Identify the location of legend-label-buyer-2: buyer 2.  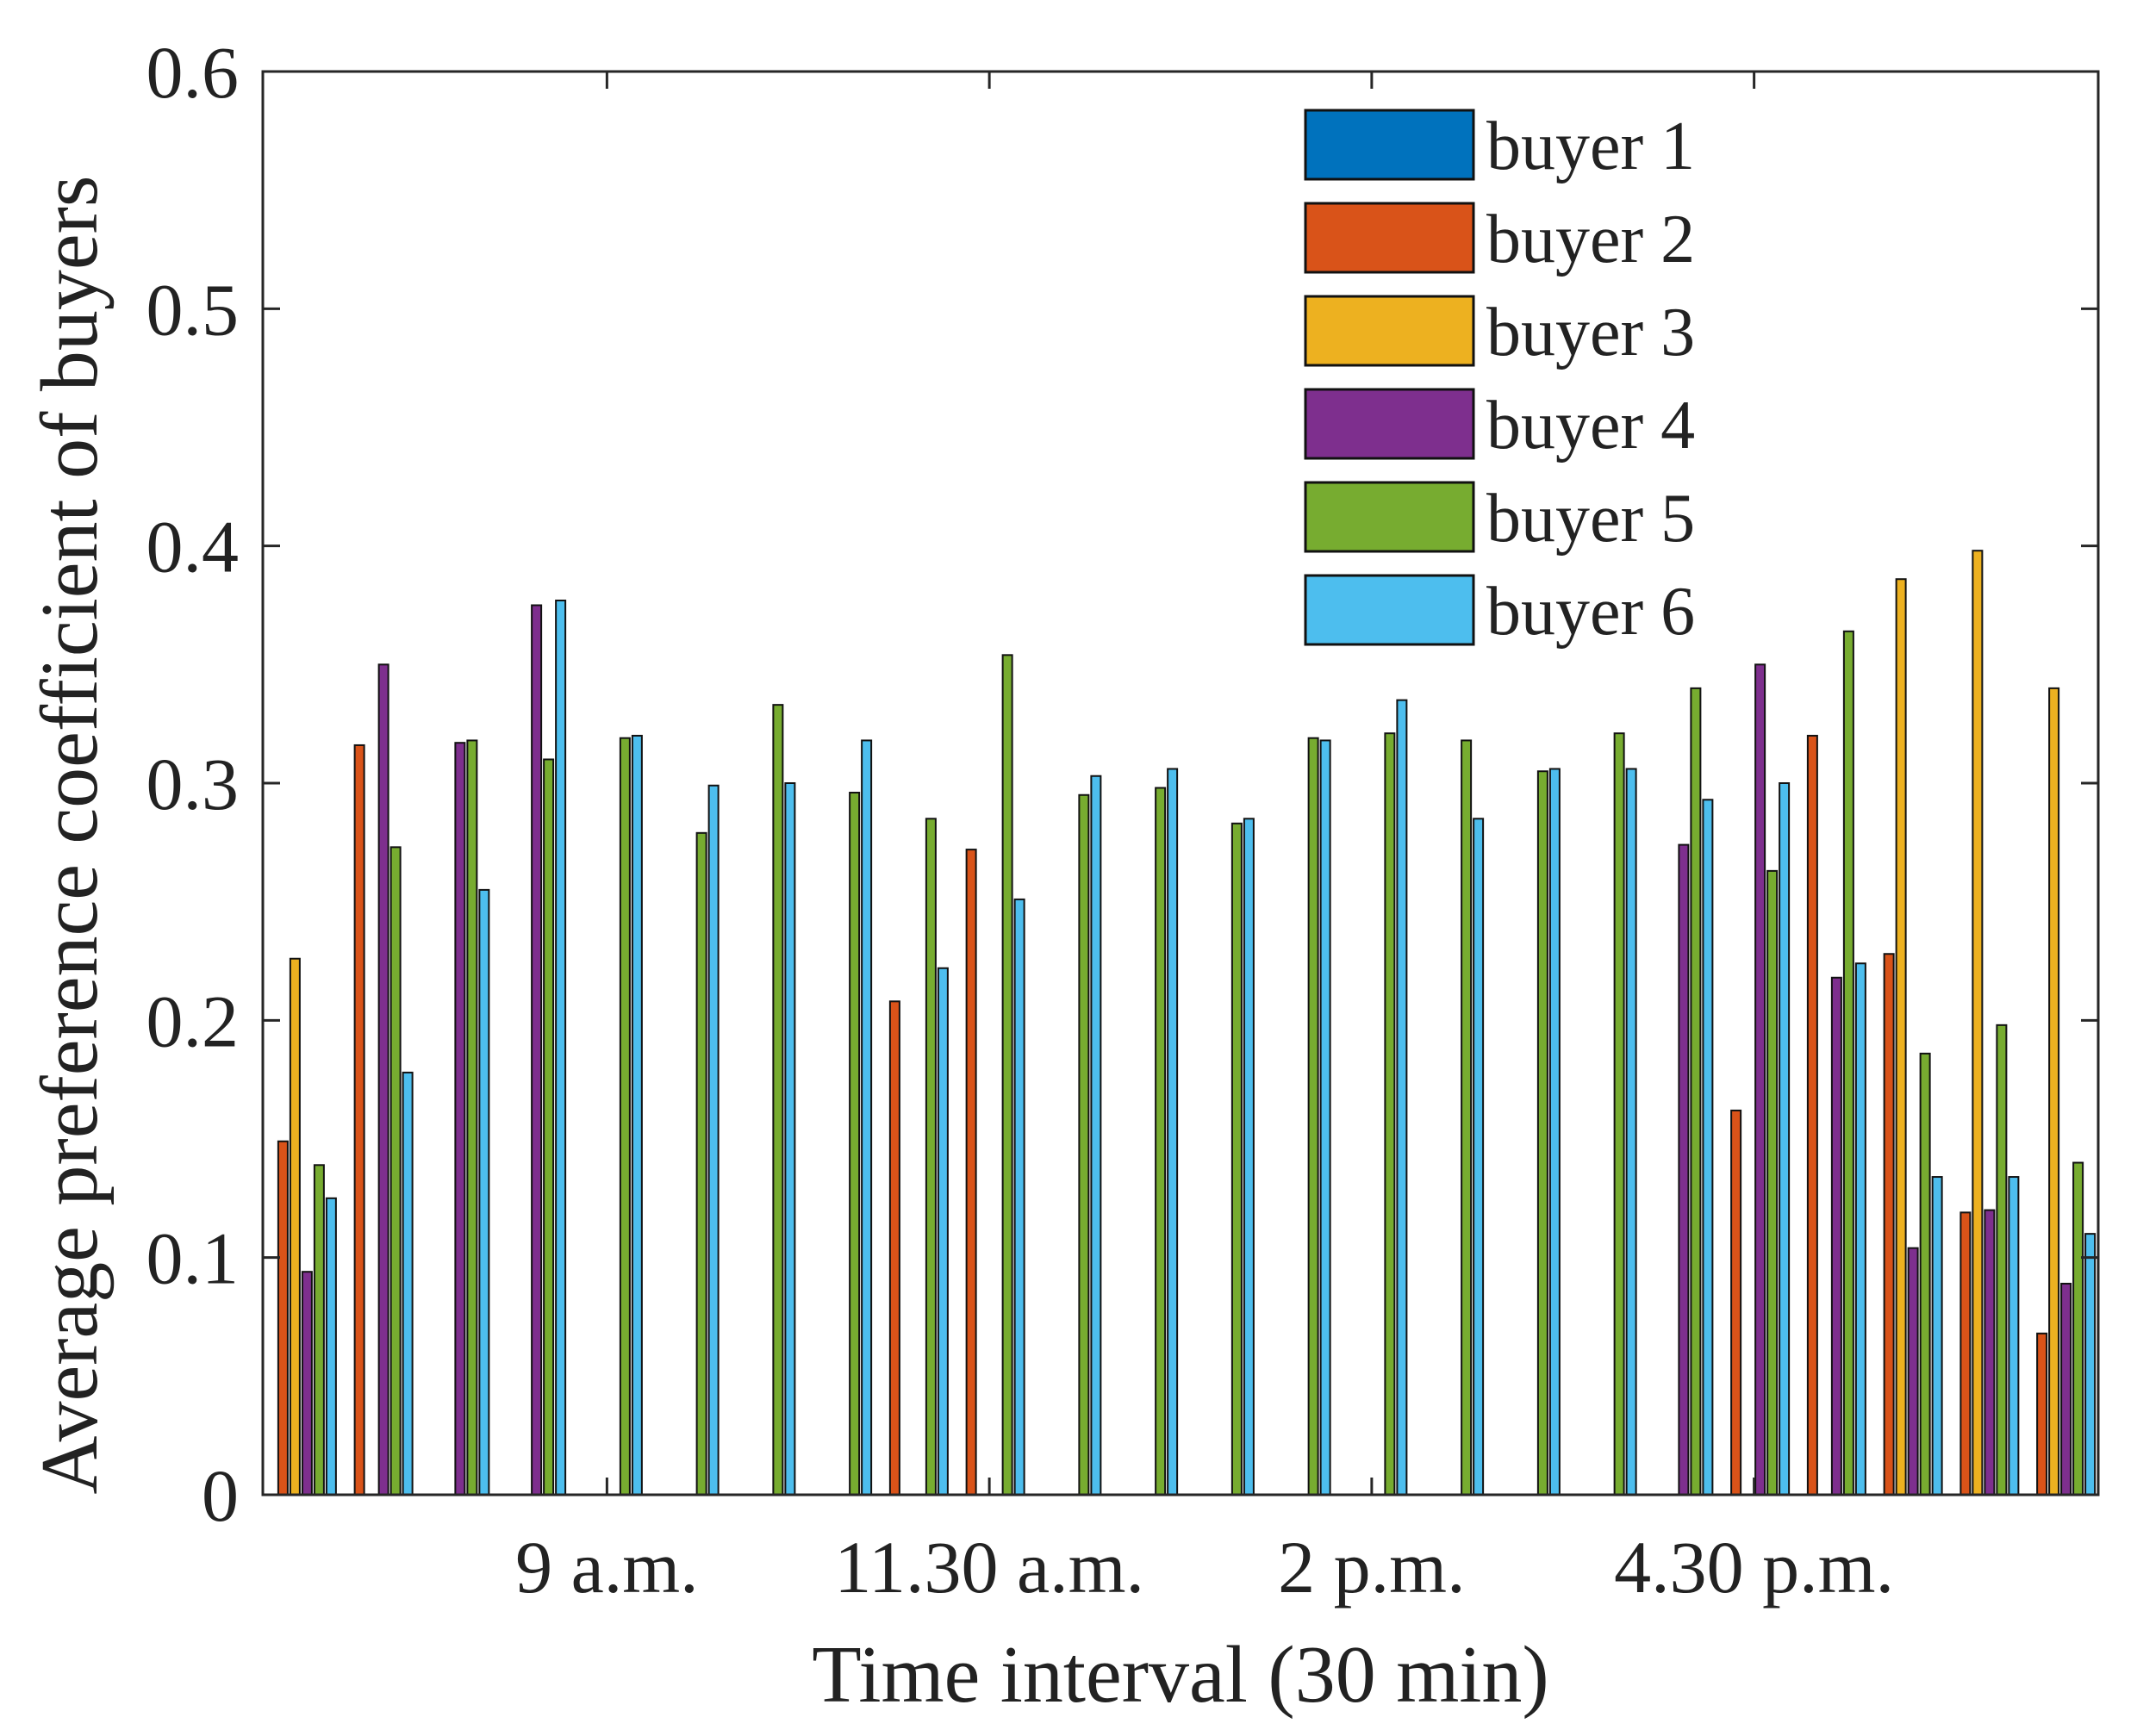
(1590, 240).